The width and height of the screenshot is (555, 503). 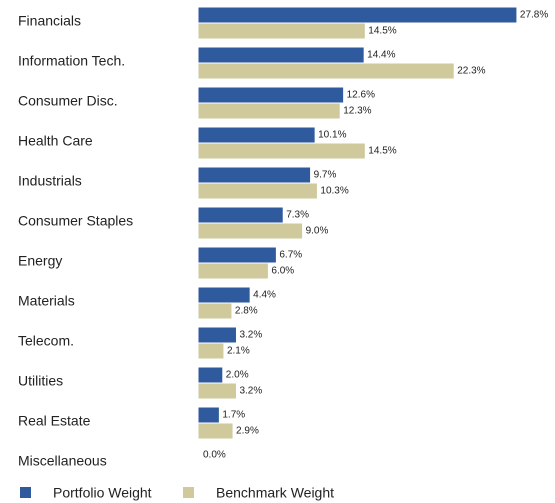 What do you see at coordinates (238, 351) in the screenshot?
I see `value-label: 2.1%` at bounding box center [238, 351].